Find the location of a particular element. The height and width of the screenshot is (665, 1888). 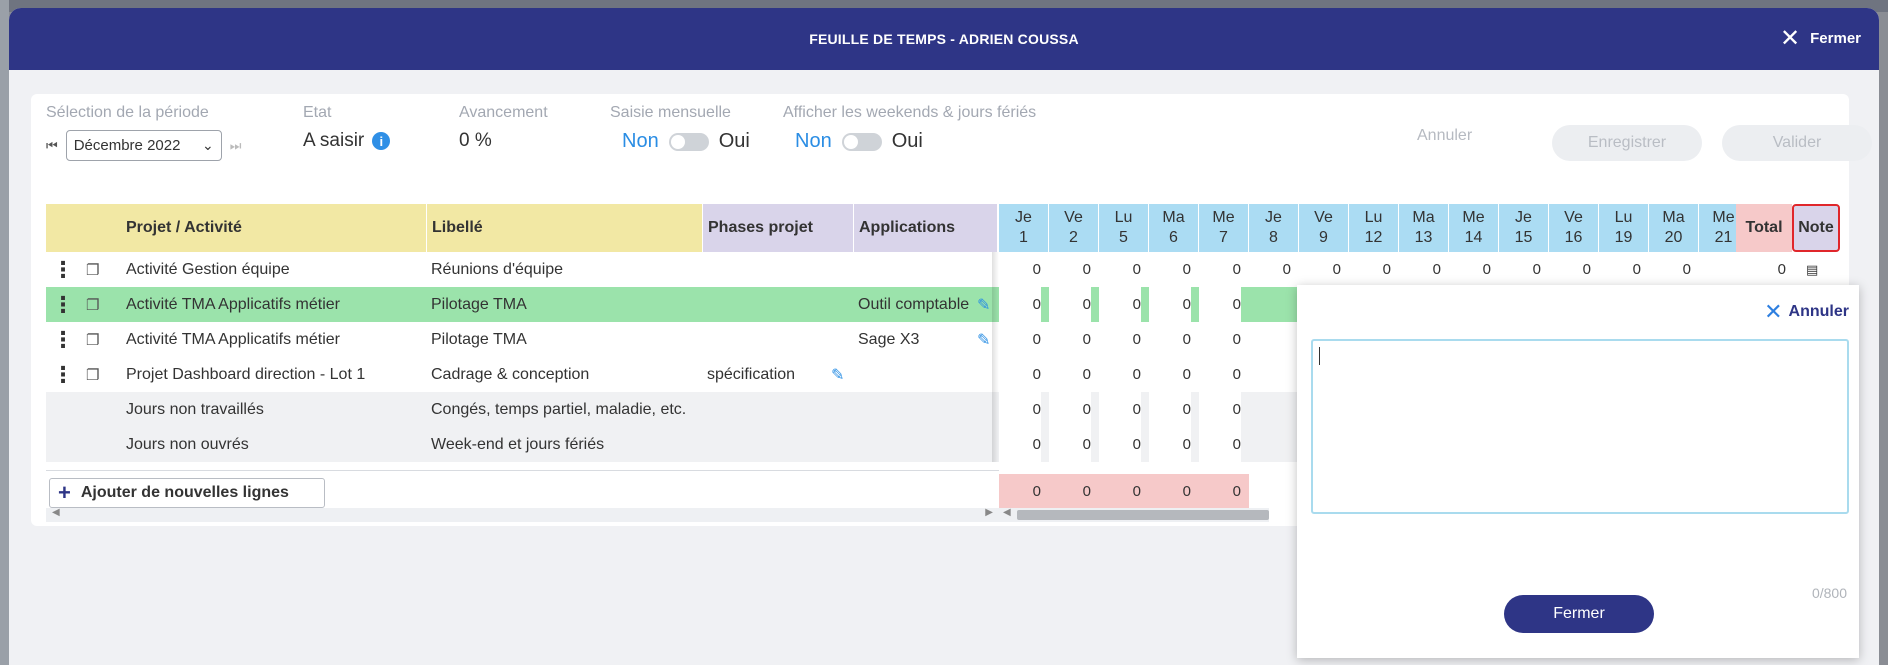

period-select: Décembre 2022 ⌄ is located at coordinates (143, 145).